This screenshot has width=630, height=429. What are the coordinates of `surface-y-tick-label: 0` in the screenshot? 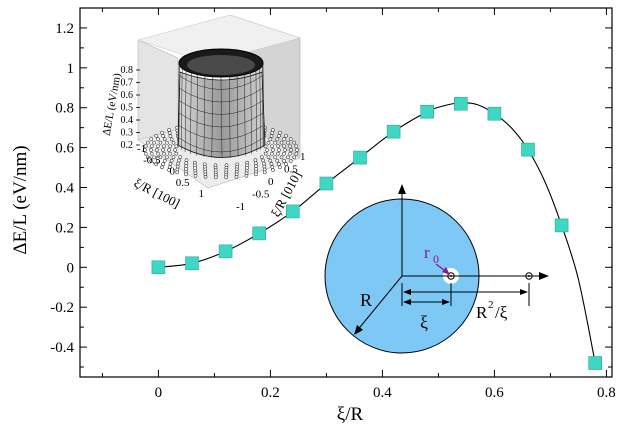 It's located at (271, 182).